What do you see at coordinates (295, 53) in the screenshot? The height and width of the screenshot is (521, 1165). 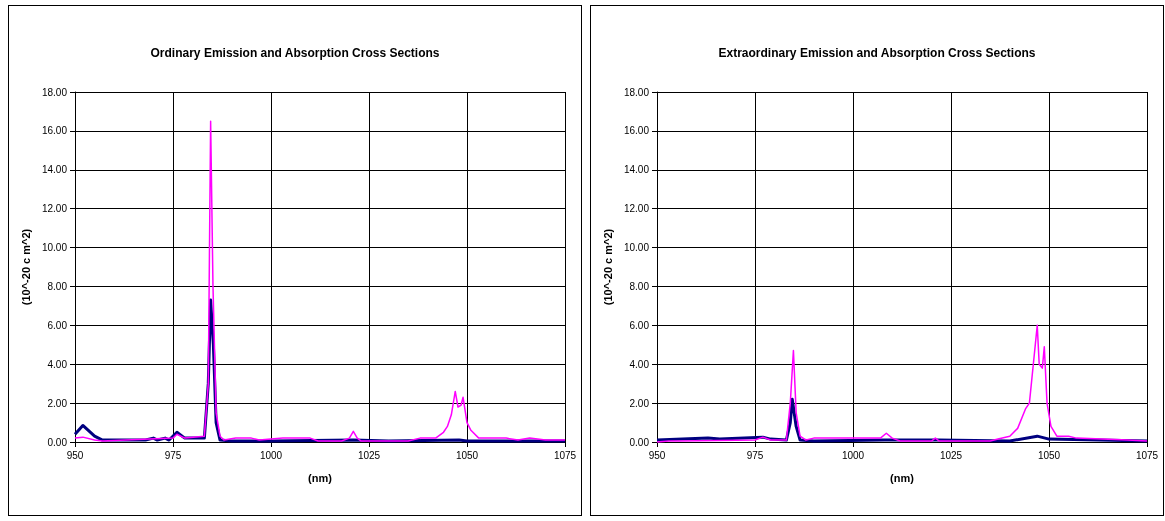 I see `chart-title: Ordinary Emission and Absorption Cross Sections` at bounding box center [295, 53].